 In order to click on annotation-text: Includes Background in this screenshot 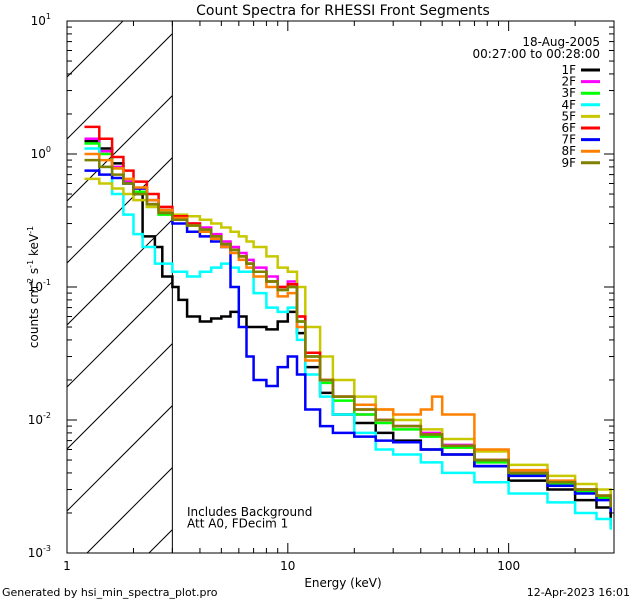, I will do `click(249, 512)`.